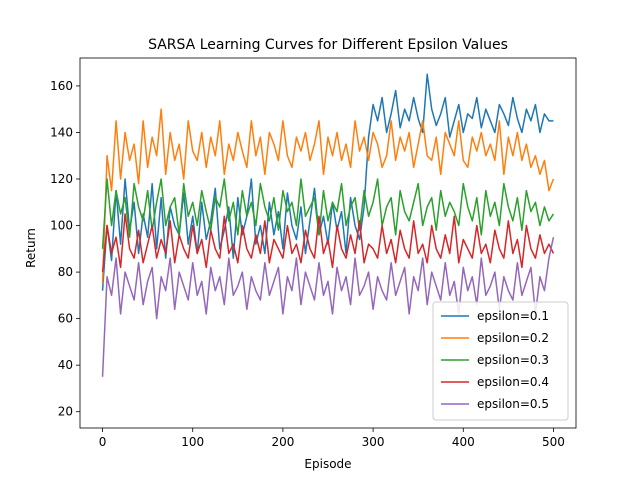 This screenshot has width=640, height=480. I want to click on y-tick-label: 120, so click(61, 179).